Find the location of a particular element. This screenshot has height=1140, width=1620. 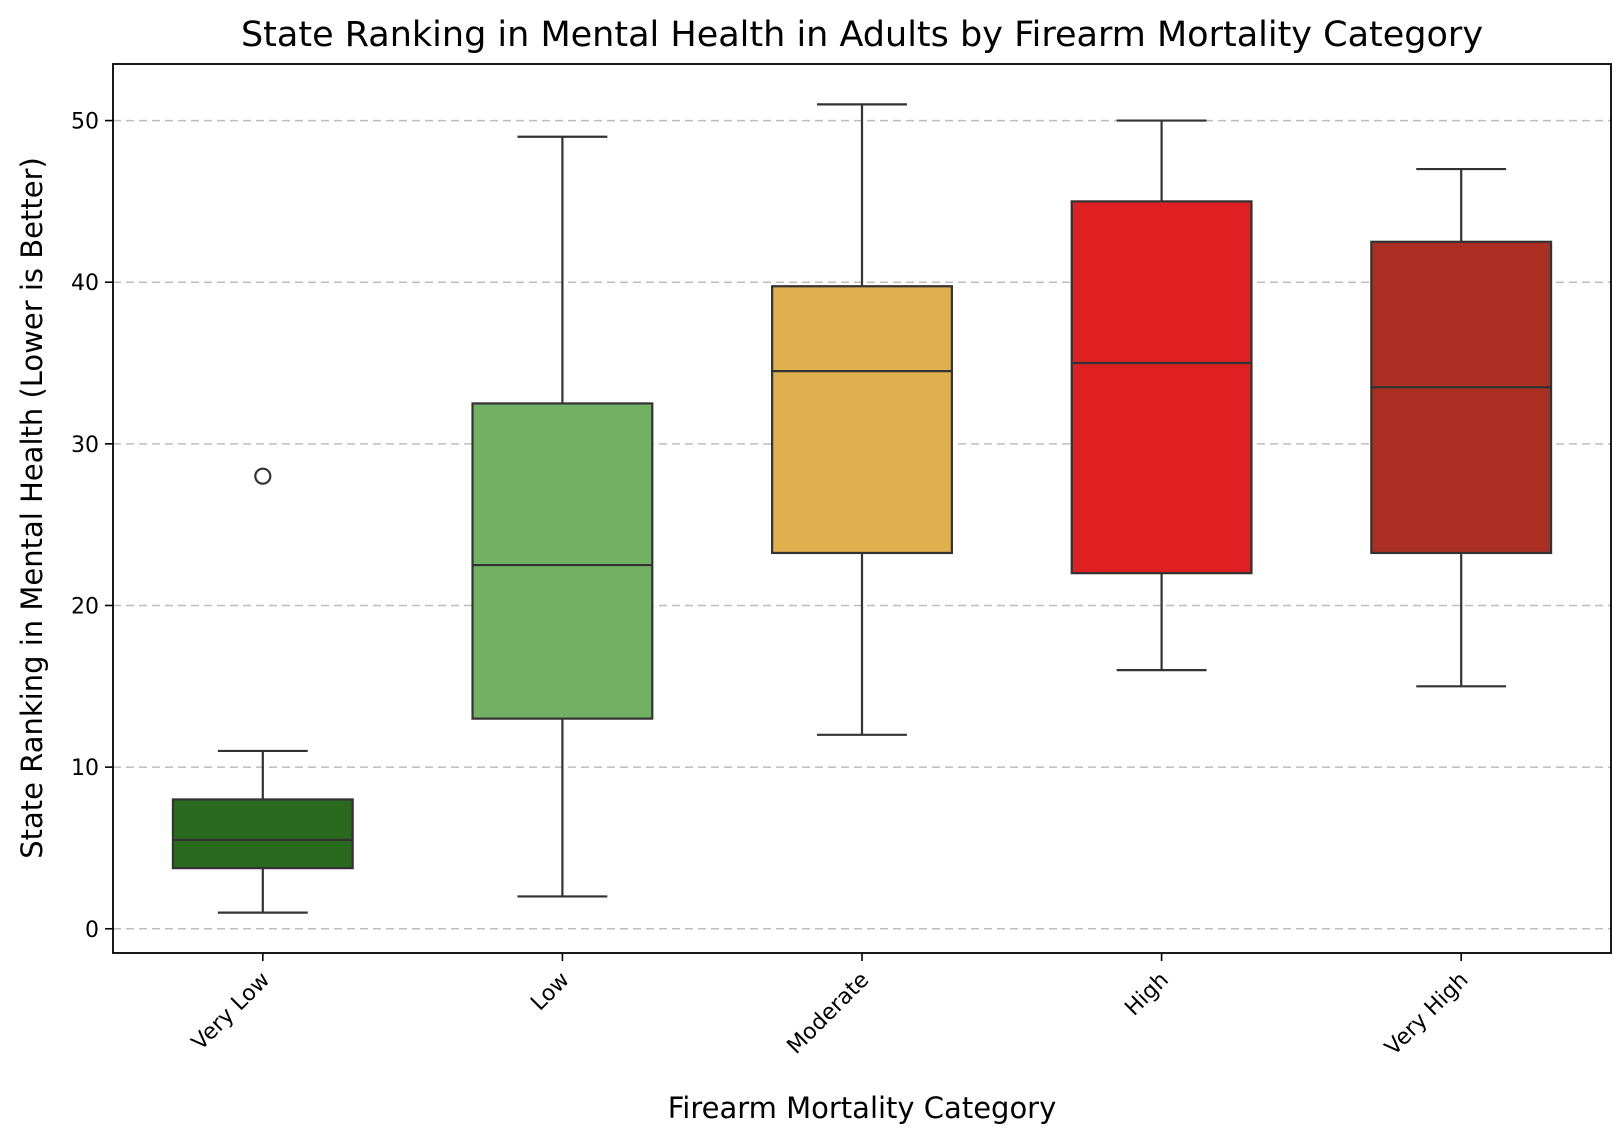

y-tick-label: 50 is located at coordinates (85, 122).